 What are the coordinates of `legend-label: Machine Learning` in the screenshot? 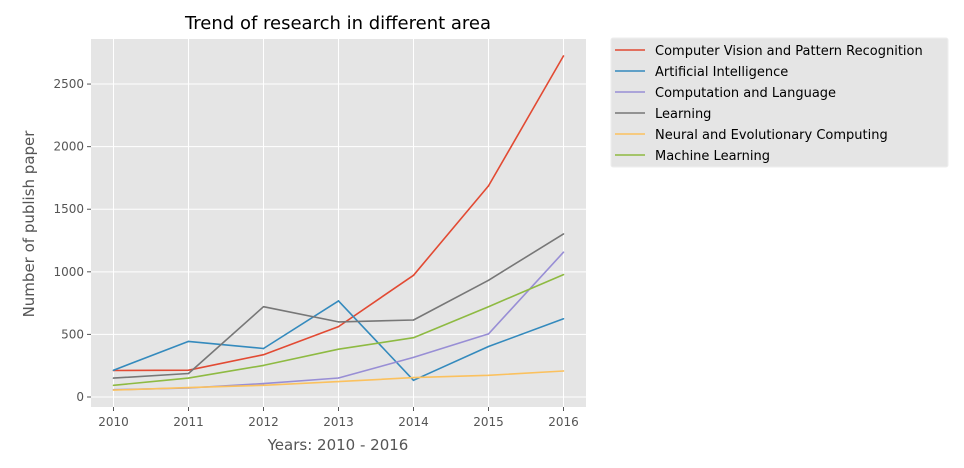 It's located at (712, 156).